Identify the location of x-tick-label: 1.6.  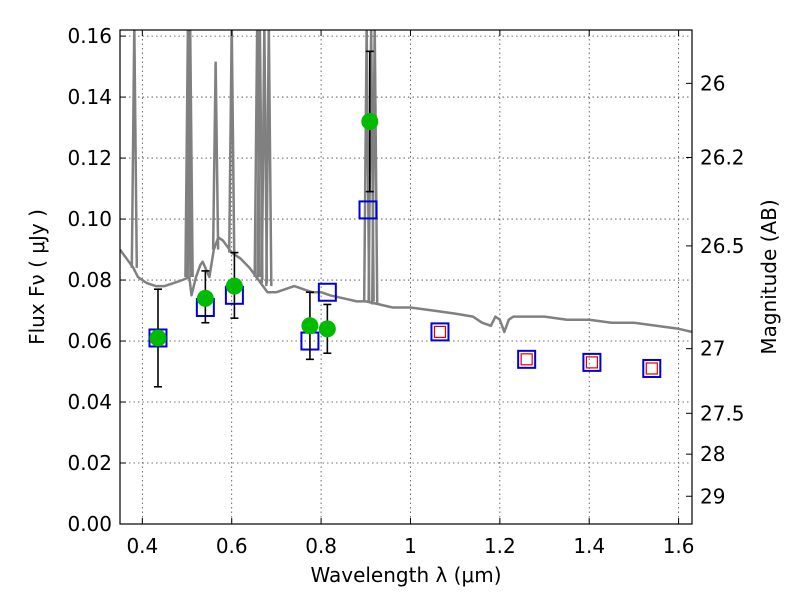
(679, 546).